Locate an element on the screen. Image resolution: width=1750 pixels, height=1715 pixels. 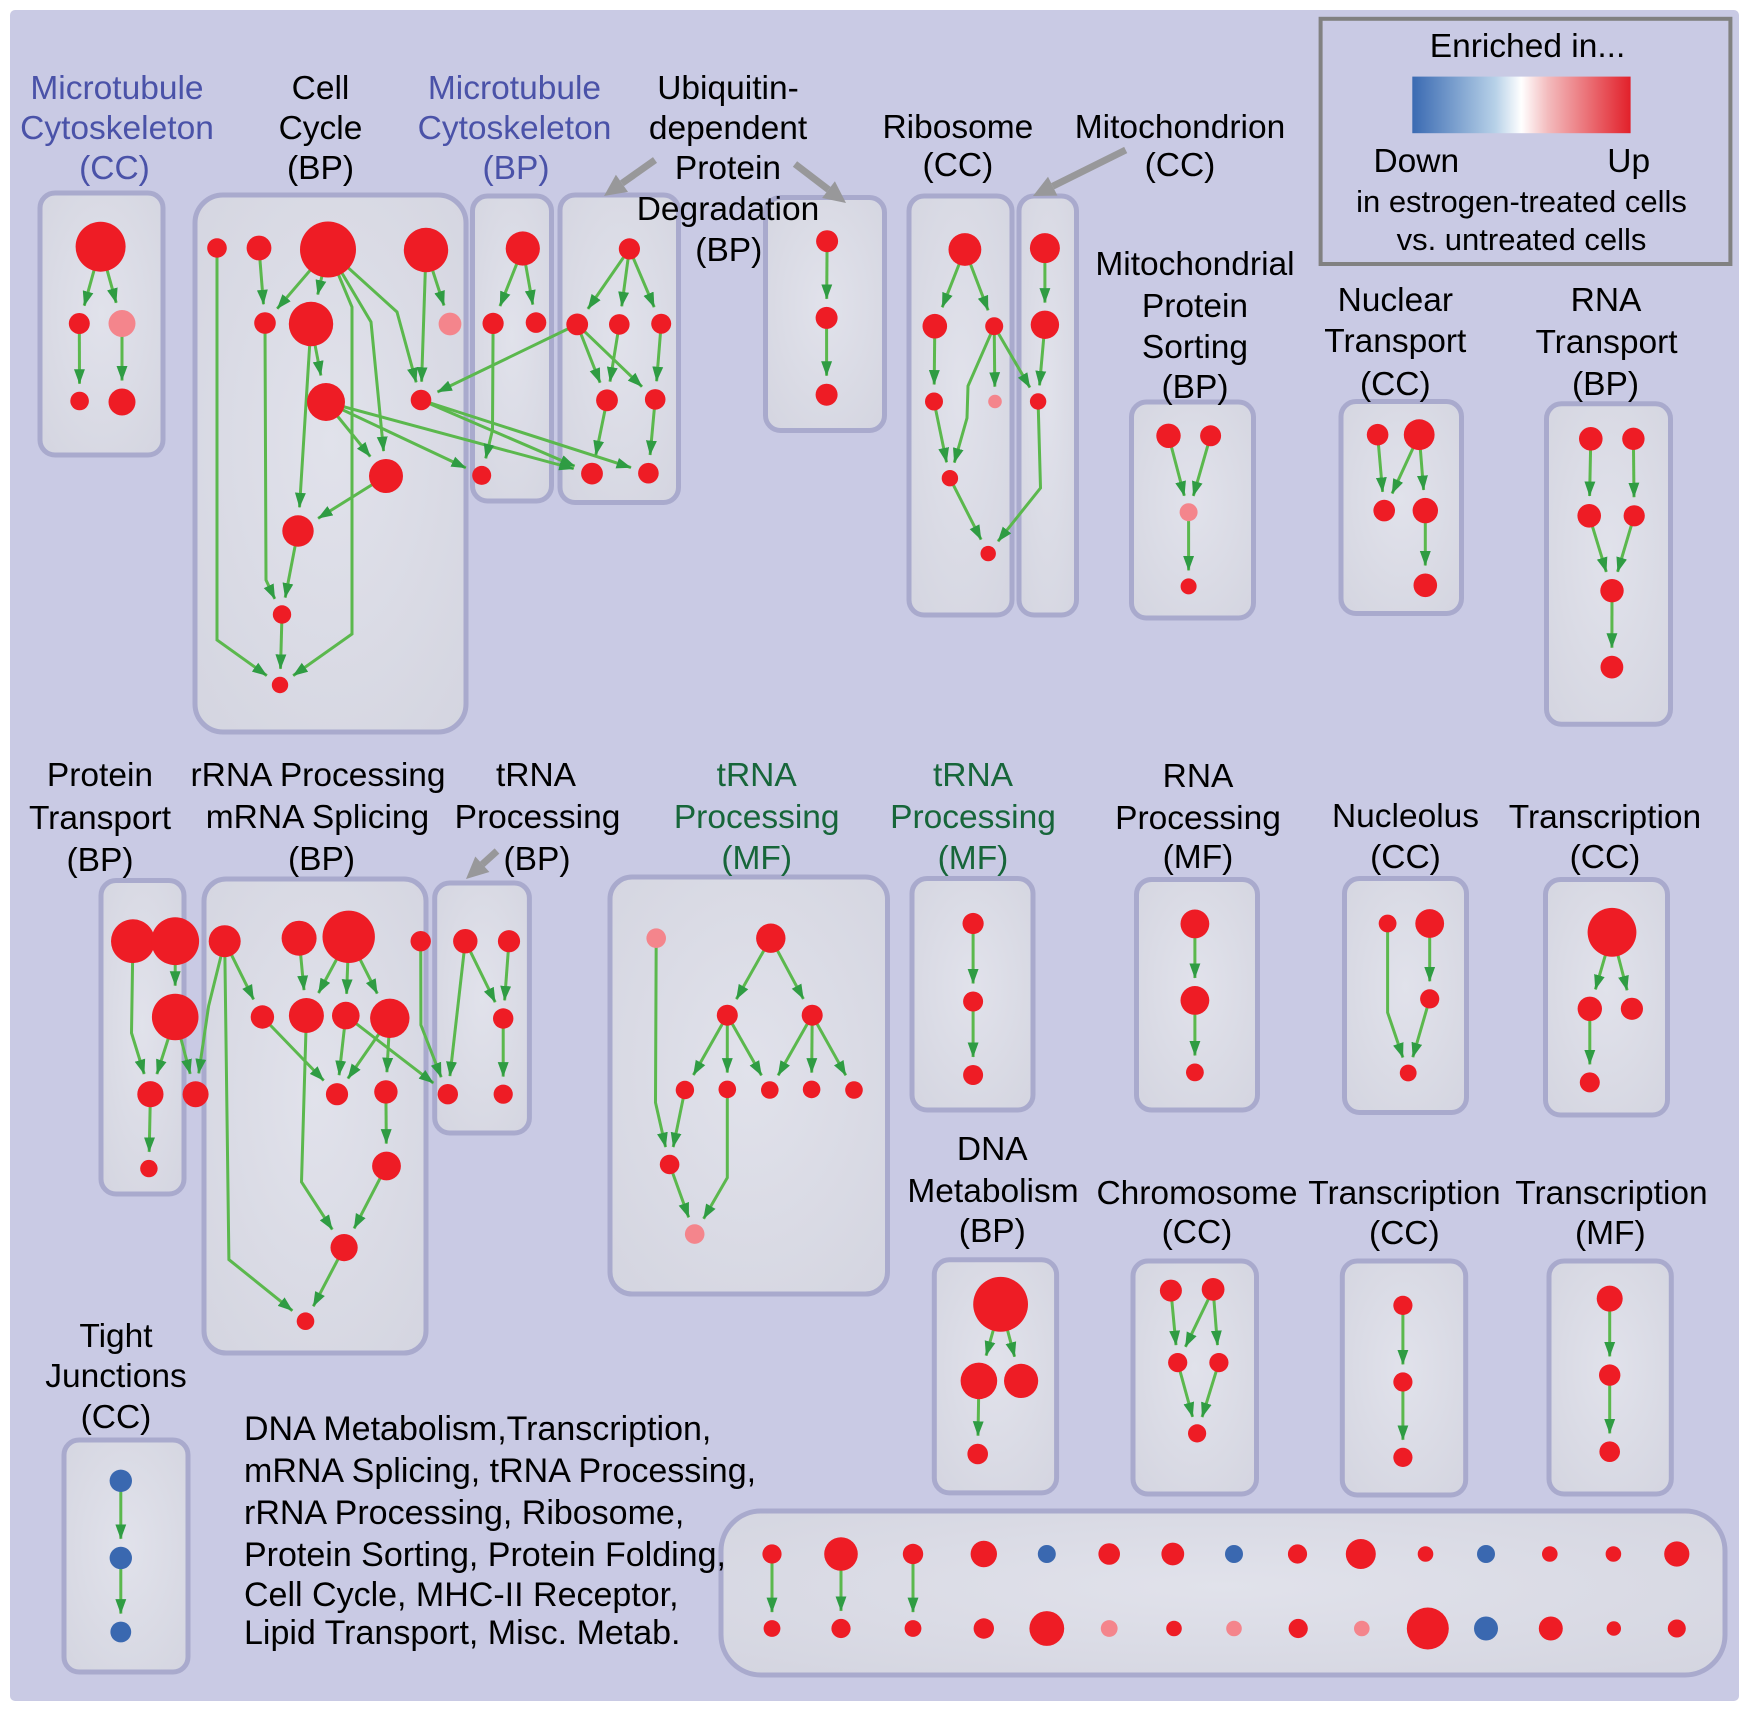
svg-text: vs. untreated cells is located at coordinates (1522, 239).